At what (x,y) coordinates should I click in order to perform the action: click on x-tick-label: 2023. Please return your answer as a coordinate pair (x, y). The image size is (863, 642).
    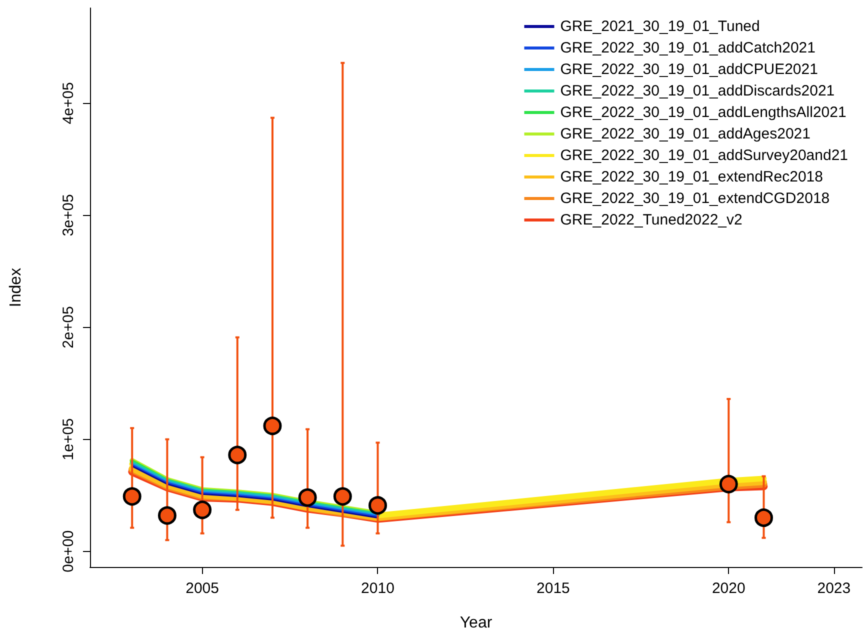
    Looking at the image, I should click on (834, 588).